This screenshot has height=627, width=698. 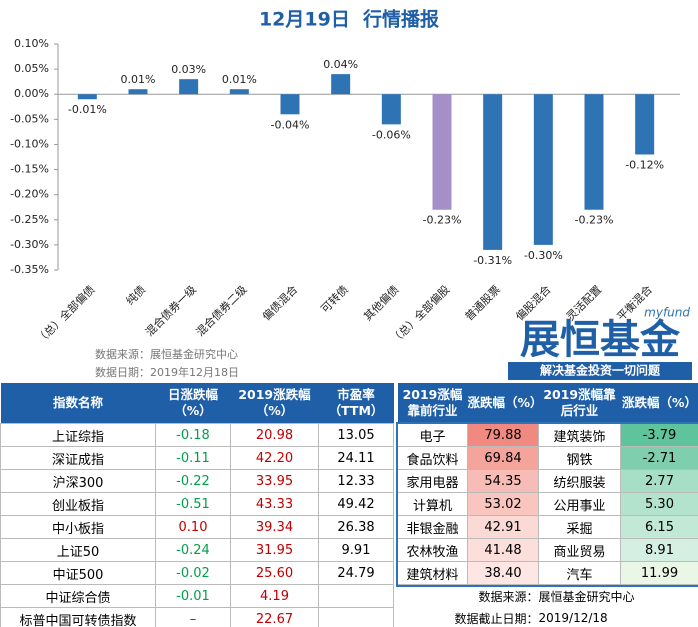 I want to click on table-cell: 中证综合债, so click(x=78, y=596).